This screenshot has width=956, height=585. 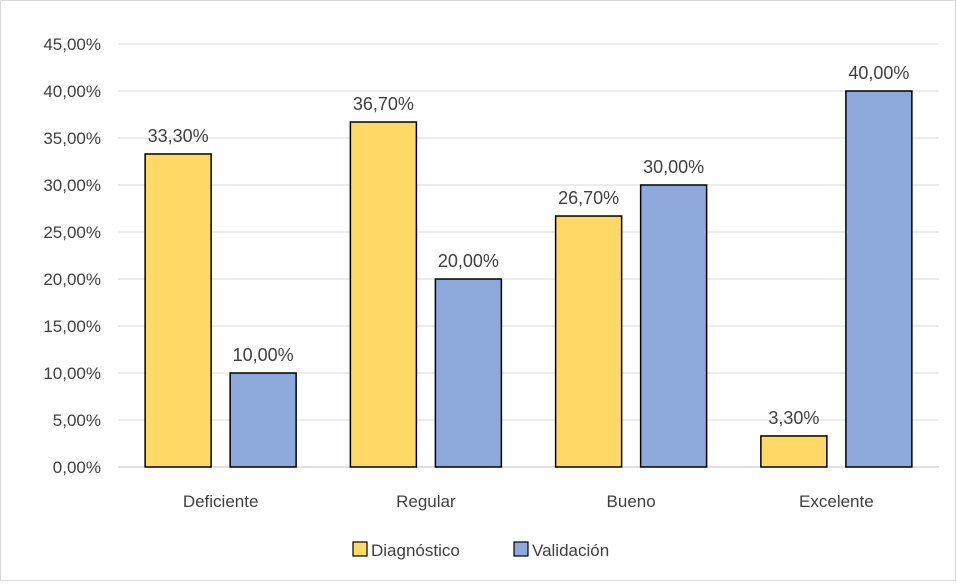 I want to click on bar-validacion-bueno, so click(x=673, y=326).